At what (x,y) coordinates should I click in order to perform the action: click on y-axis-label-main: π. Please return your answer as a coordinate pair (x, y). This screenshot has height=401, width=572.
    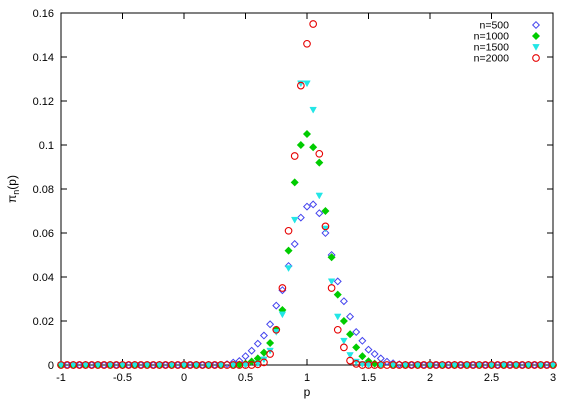
    Looking at the image, I should click on (12, 199).